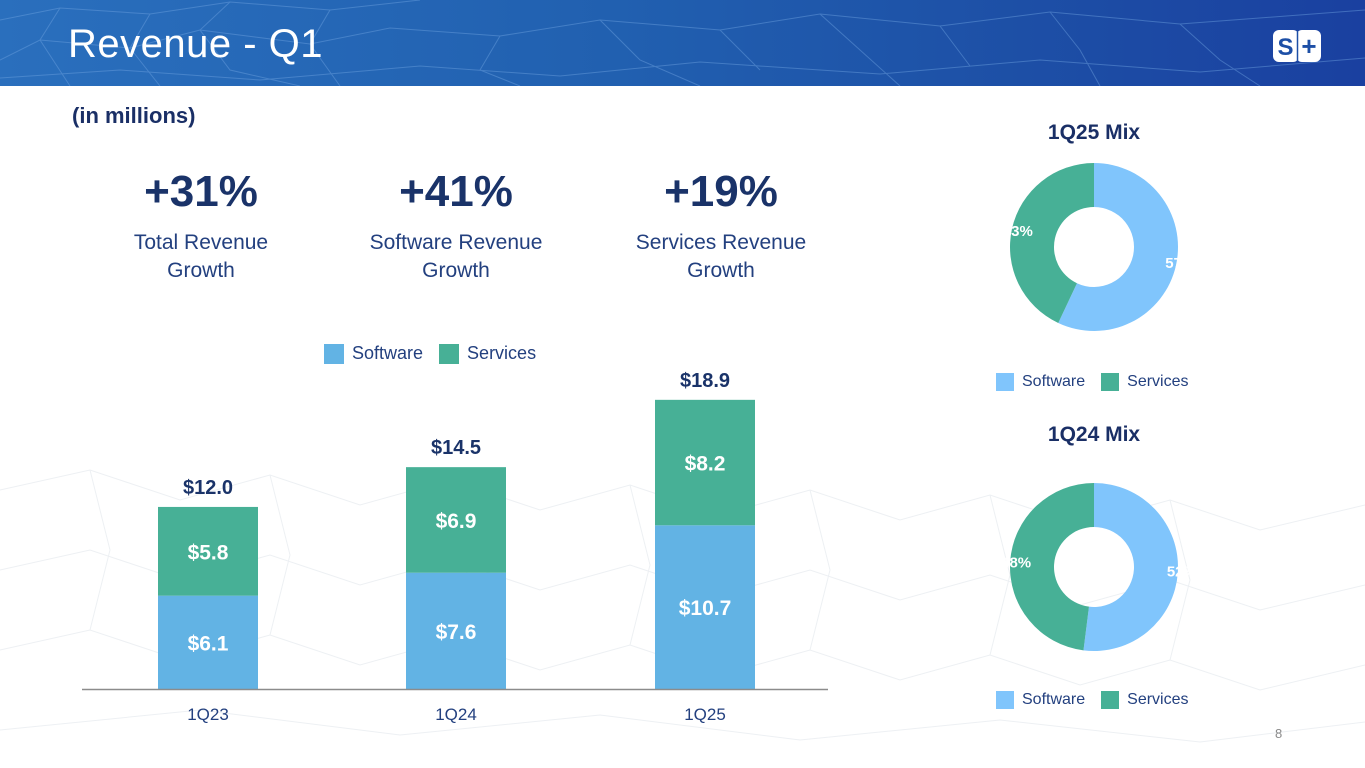 The width and height of the screenshot is (1365, 768). Describe the element at coordinates (1100, 382) in the screenshot. I see `donut-legend-1q25: Software Services` at that location.